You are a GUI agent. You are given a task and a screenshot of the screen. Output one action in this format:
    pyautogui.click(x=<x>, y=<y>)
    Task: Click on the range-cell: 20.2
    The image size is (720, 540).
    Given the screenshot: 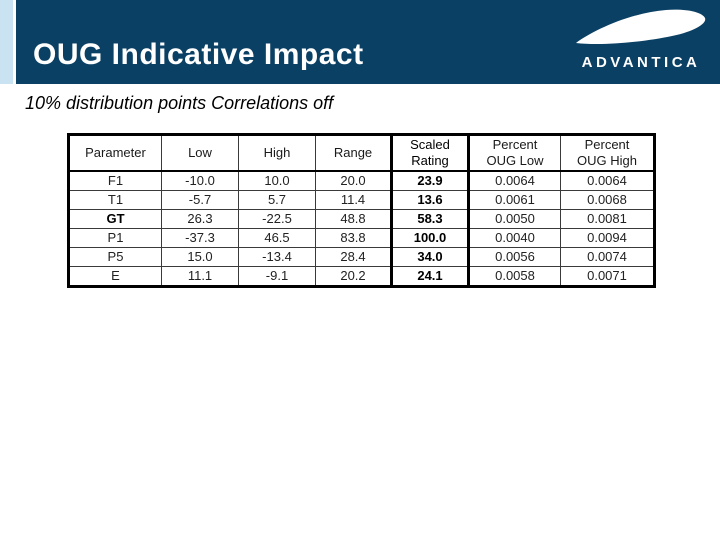 What is the action you would take?
    pyautogui.click(x=353, y=276)
    